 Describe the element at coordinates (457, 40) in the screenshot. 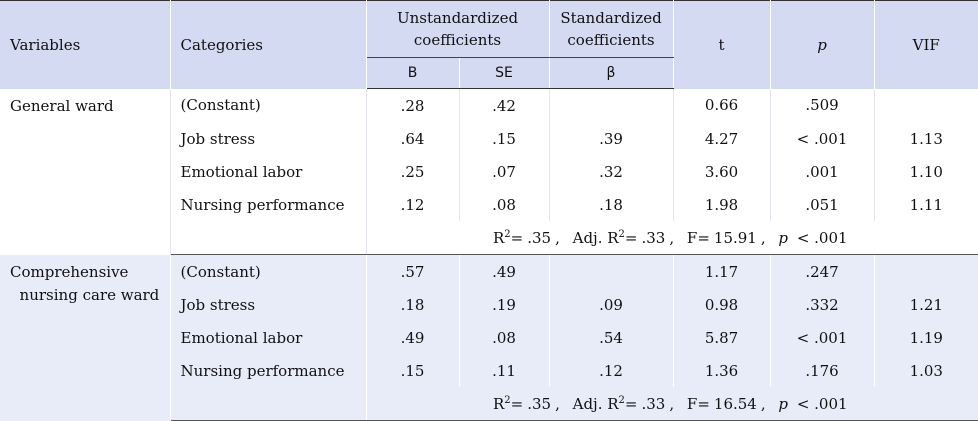

I see `header-unstd-line2: coefficients` at that location.